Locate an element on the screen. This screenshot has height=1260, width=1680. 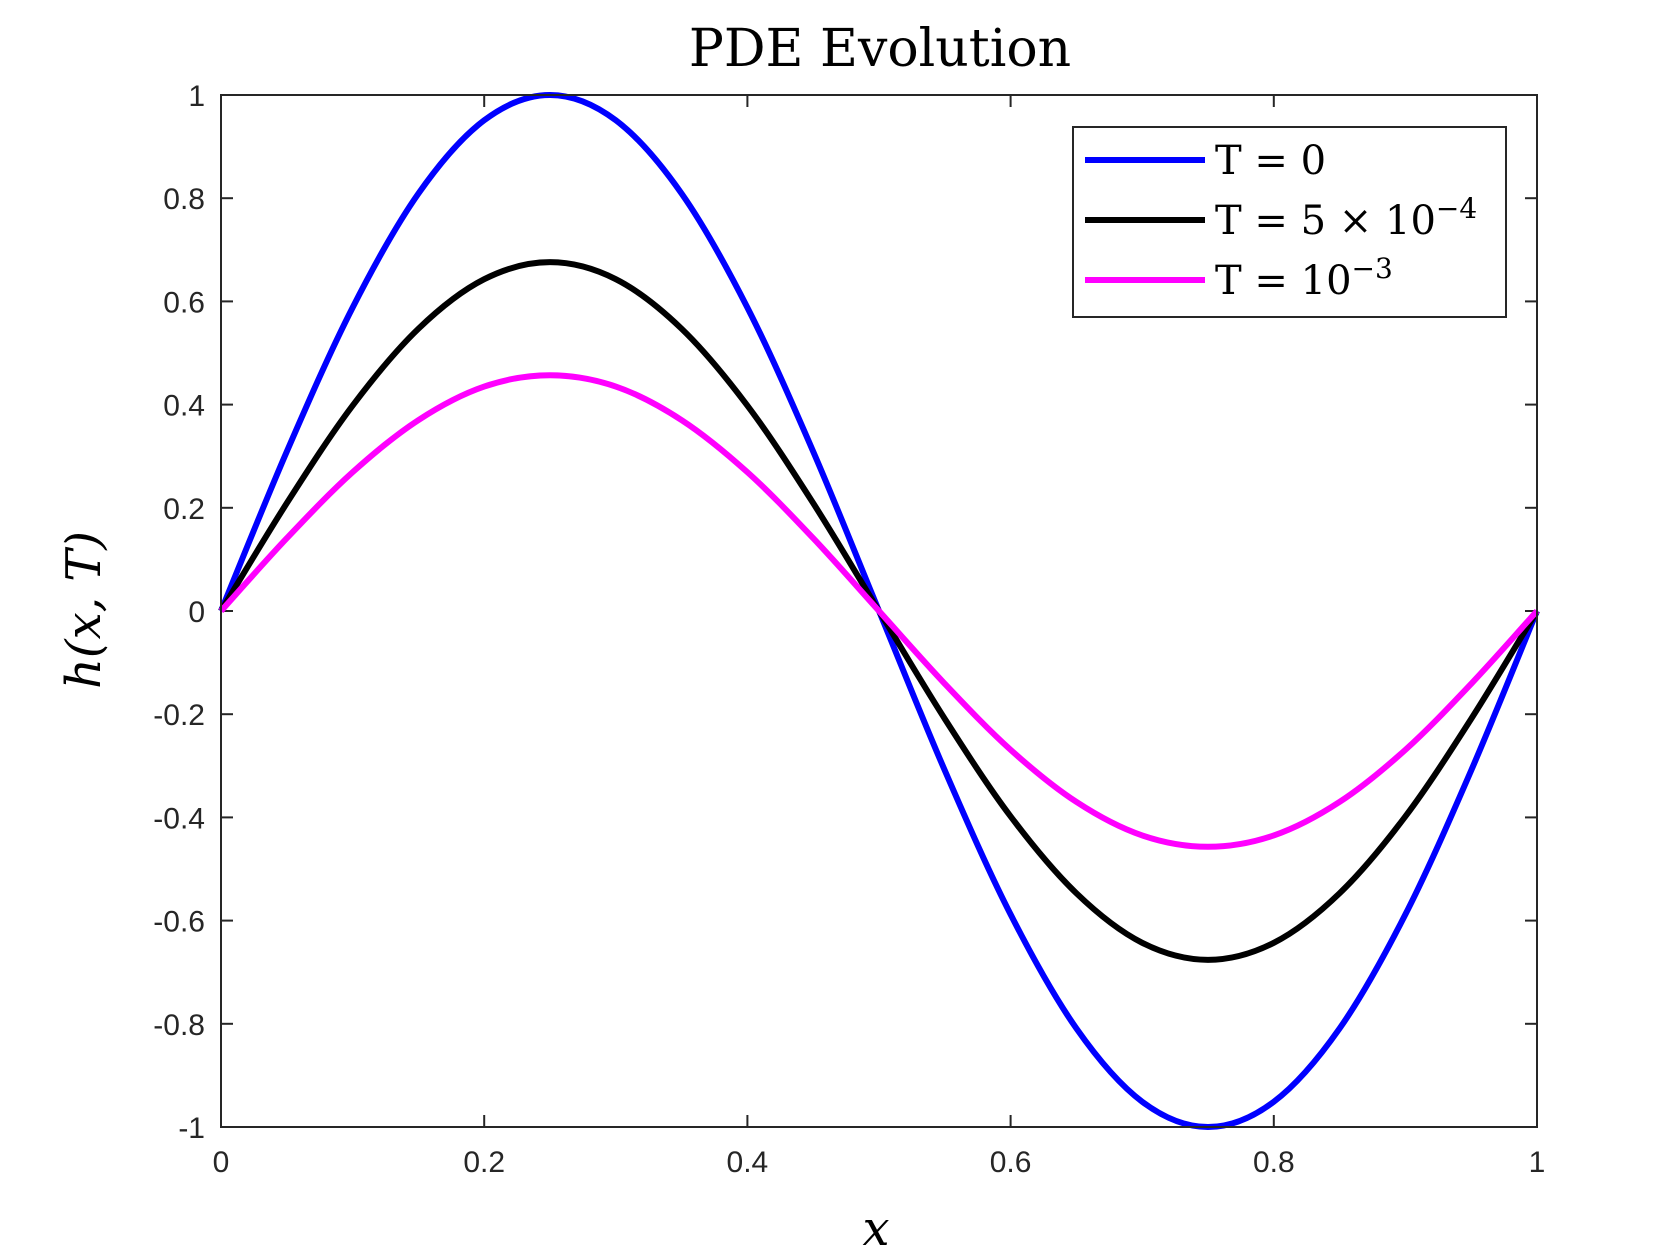
y-tick-label: 0.2 is located at coordinates (184, 509).